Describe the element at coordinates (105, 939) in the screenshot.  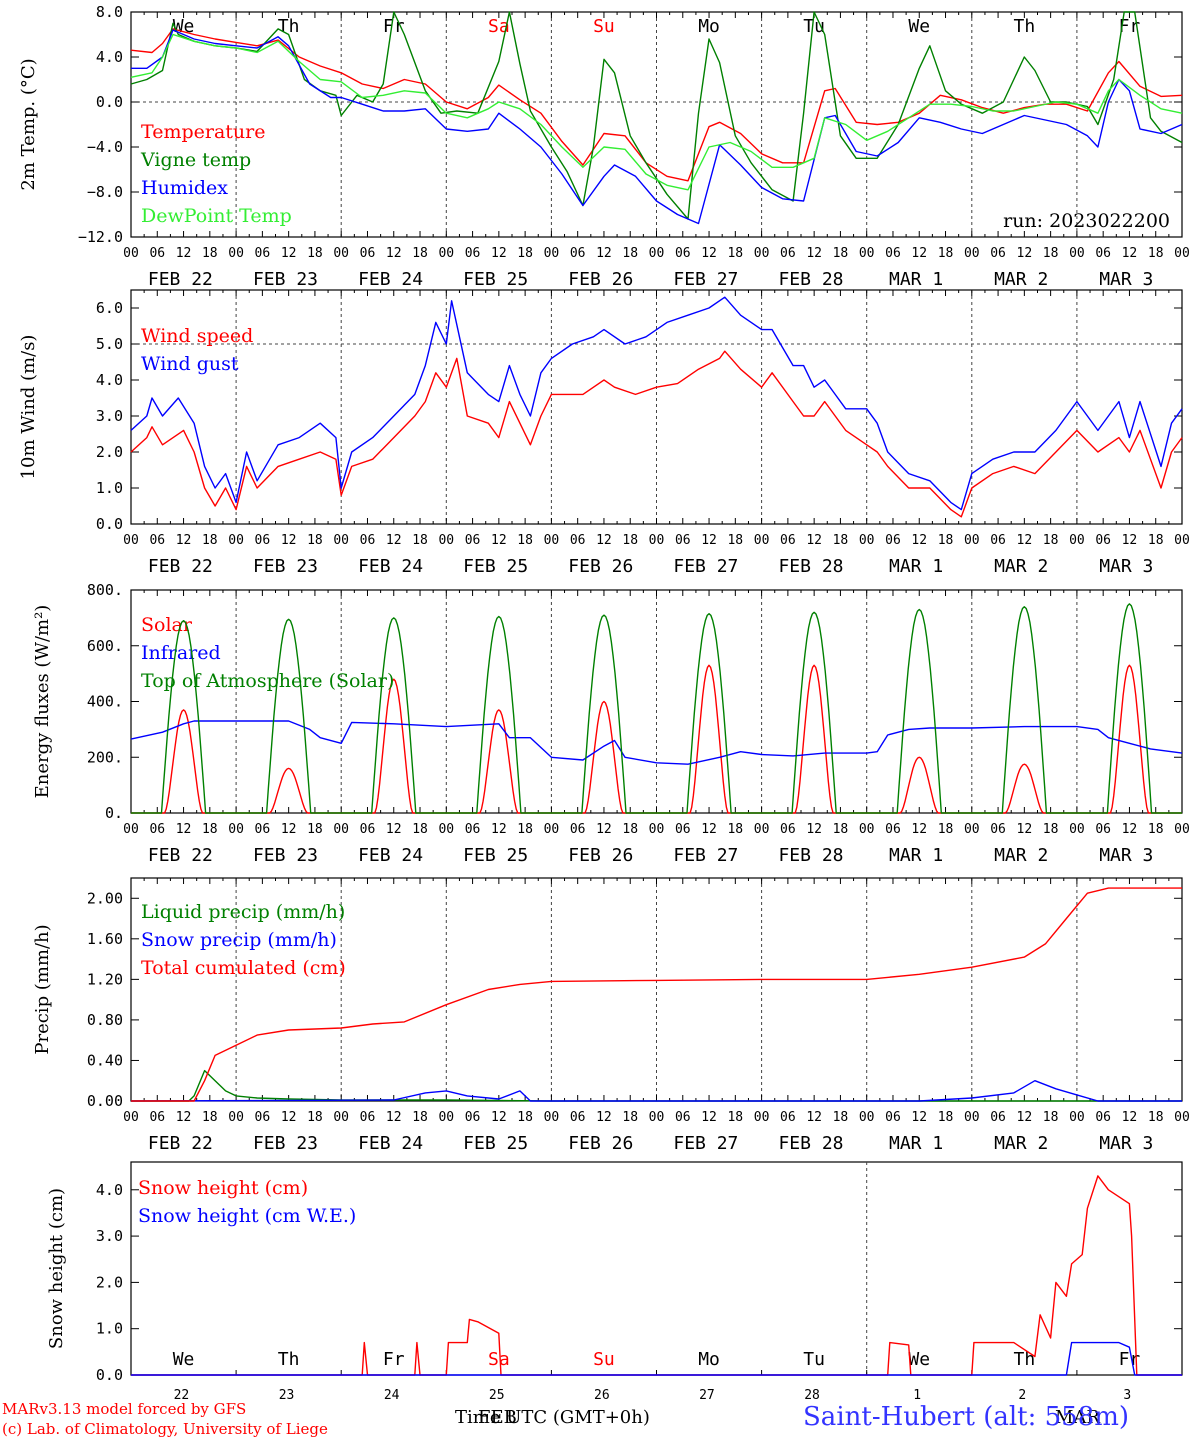
I see `y-tick-label: 1.60` at that location.